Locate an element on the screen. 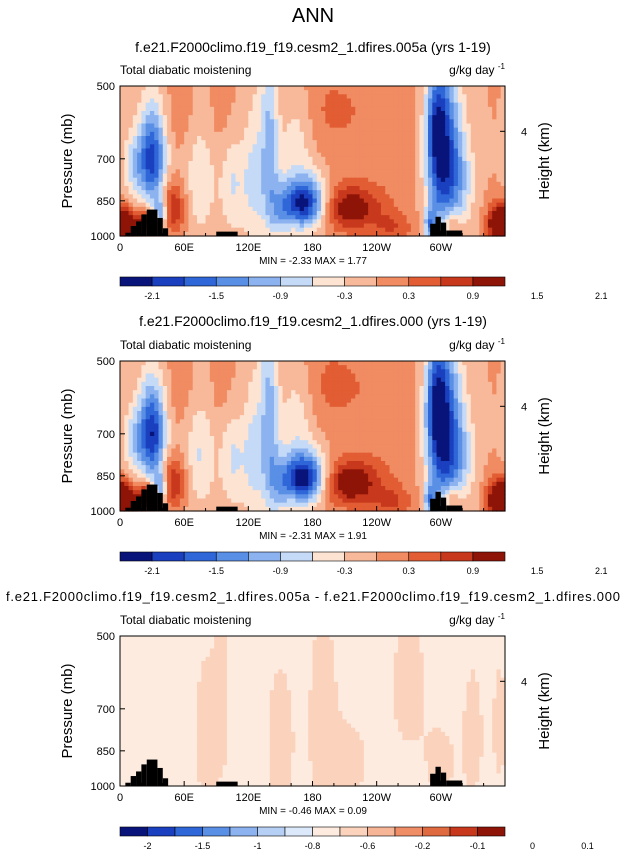 This screenshot has width=626, height=851. colorbar-box is located at coordinates (232, 281).